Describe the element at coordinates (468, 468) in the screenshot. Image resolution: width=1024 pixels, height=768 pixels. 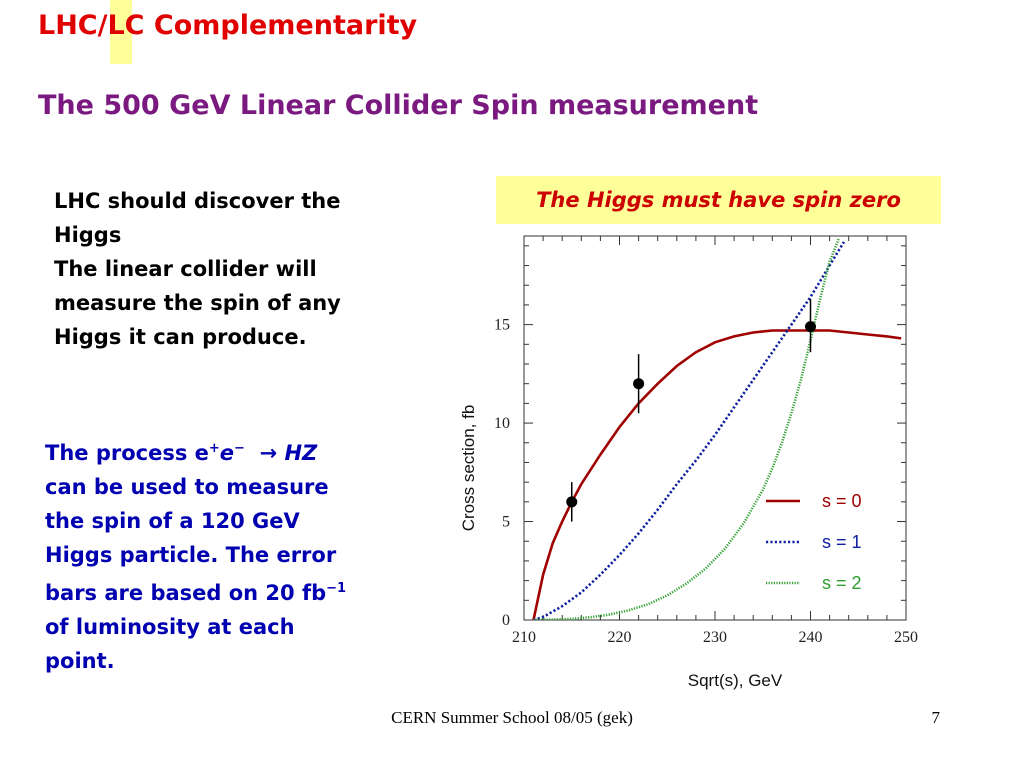
I see `y-axis-label: Cross section, fb` at that location.